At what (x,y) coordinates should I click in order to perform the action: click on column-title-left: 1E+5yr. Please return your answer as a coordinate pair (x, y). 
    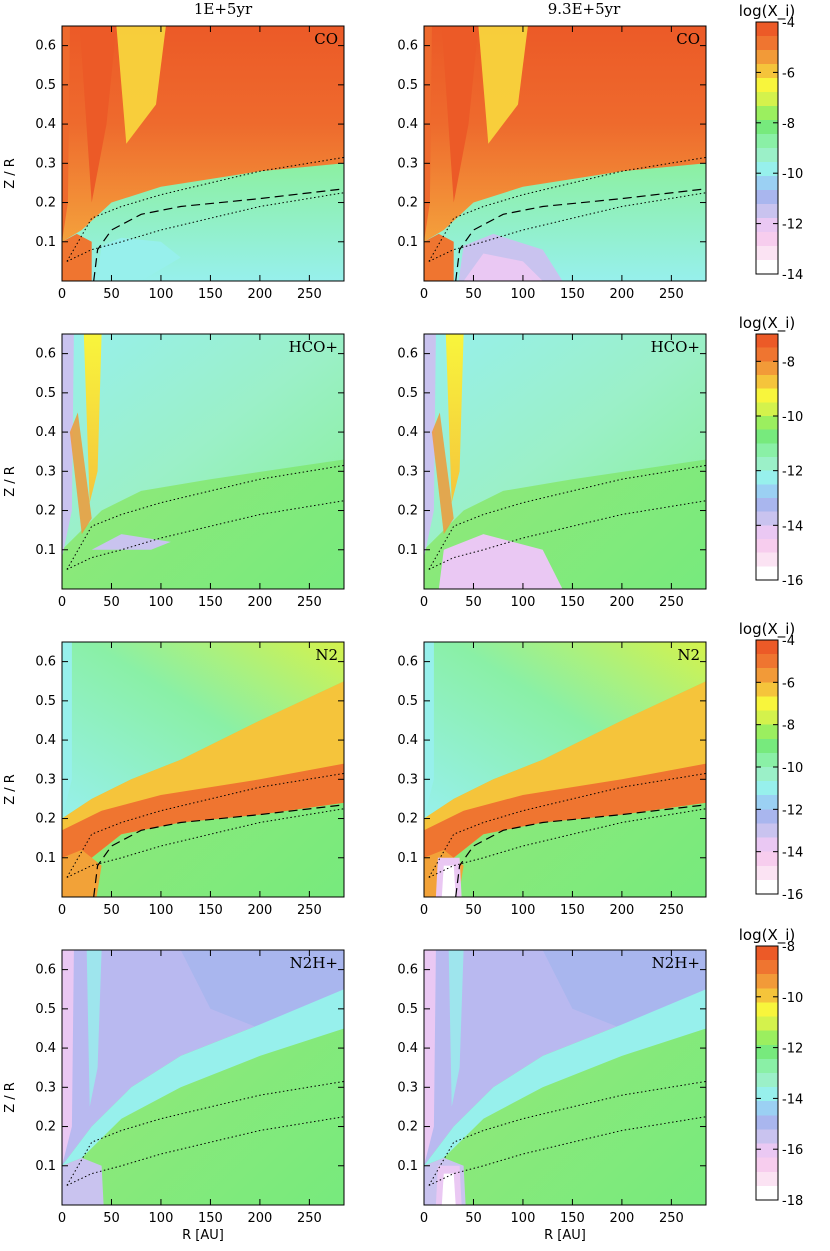
    Looking at the image, I should click on (223, 9).